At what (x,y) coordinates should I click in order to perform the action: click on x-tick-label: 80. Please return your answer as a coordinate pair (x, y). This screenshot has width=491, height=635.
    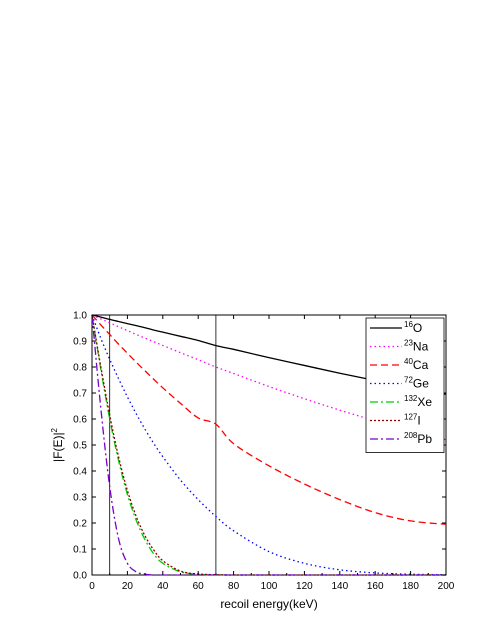
    Looking at the image, I should click on (234, 586).